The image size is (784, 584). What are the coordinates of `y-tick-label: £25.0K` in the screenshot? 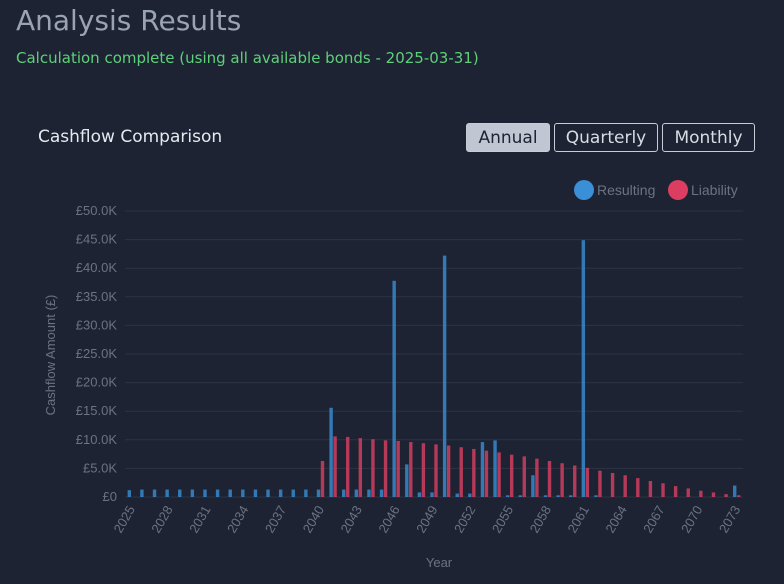 It's located at (97, 353).